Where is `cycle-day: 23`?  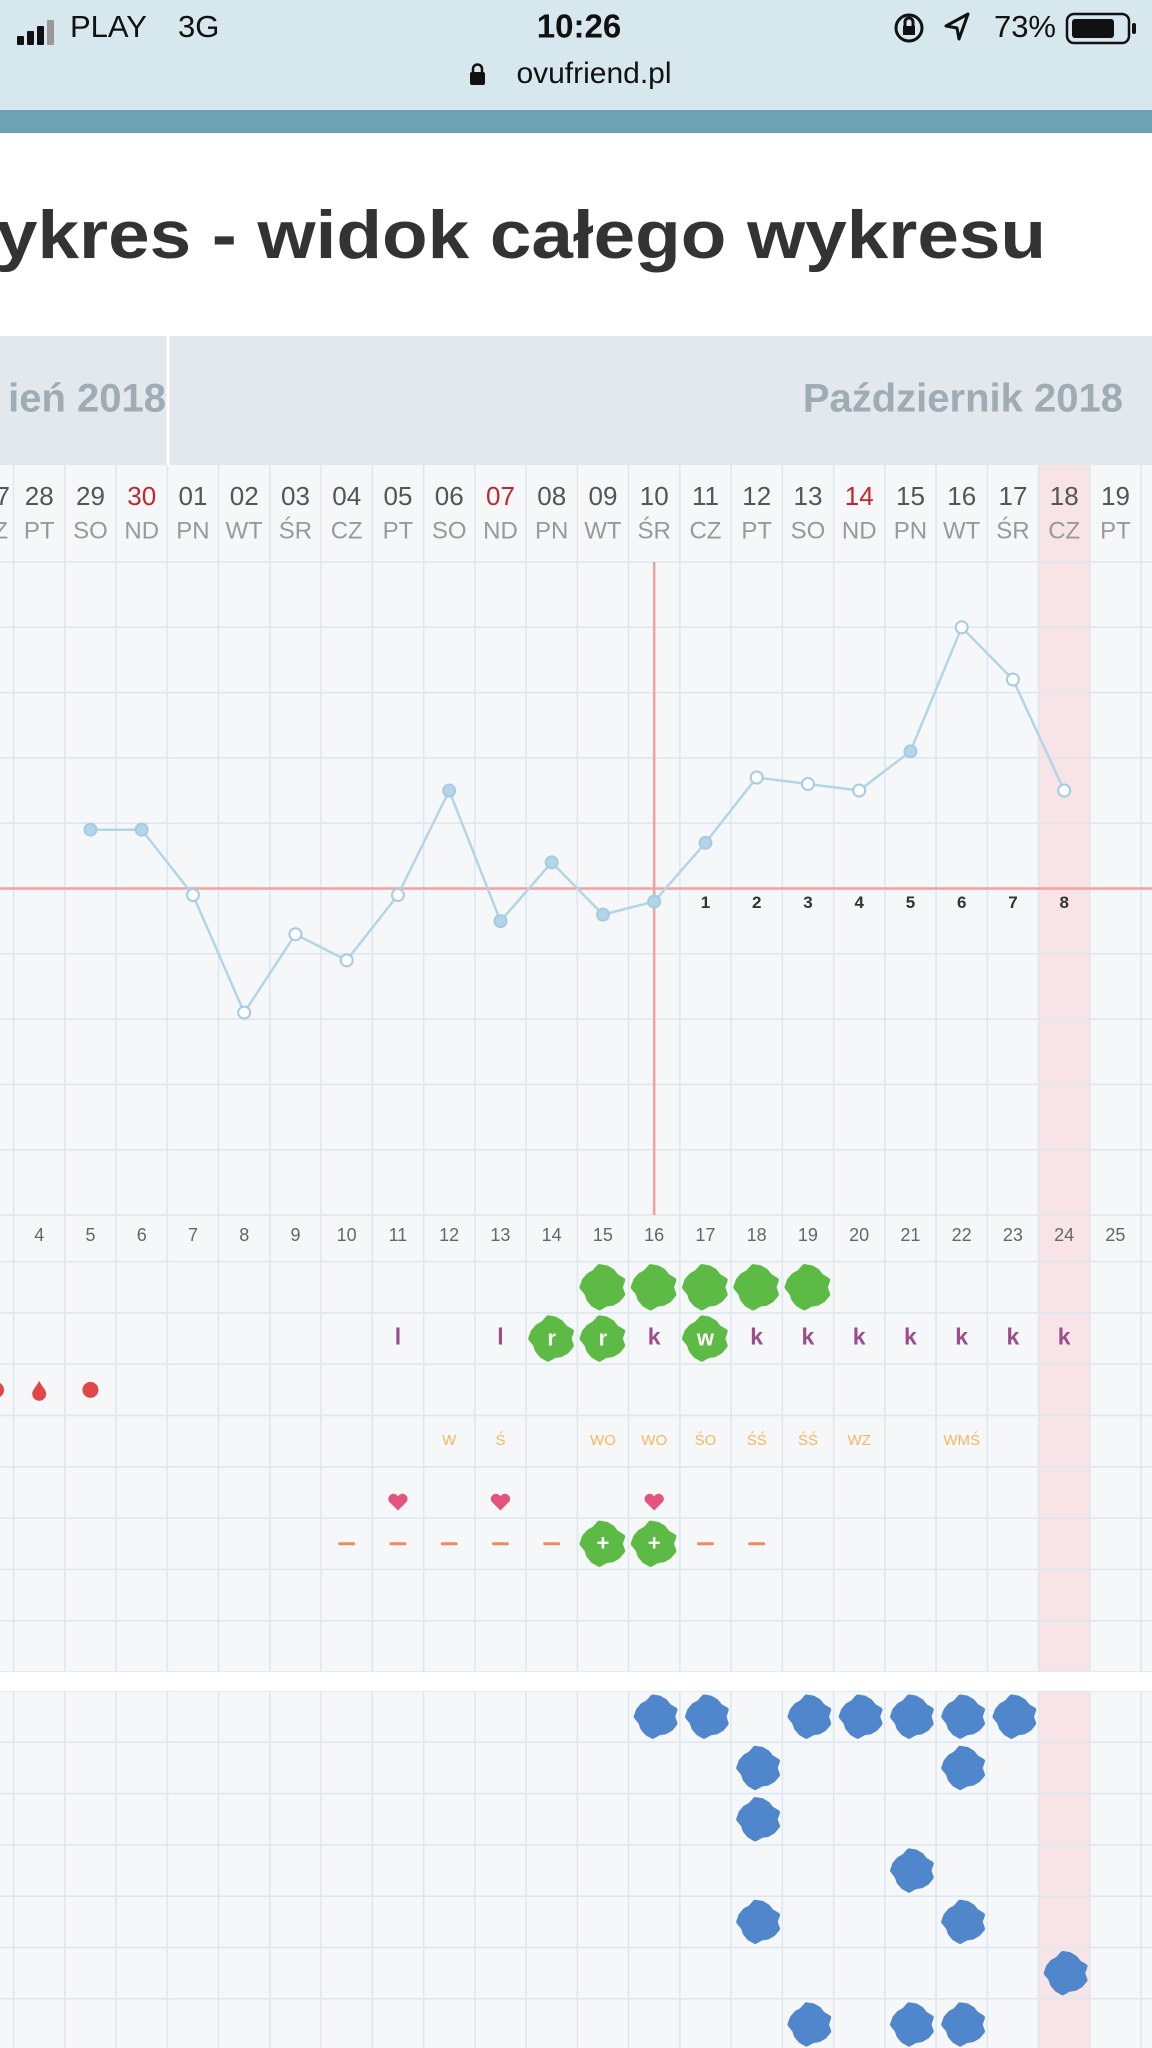 cycle-day: 23 is located at coordinates (1013, 1235).